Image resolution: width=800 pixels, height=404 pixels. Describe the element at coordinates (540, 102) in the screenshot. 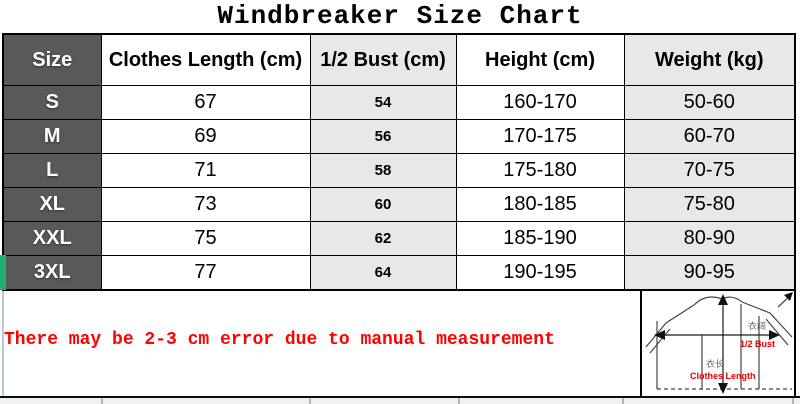

I see `cell-height: 160-170` at that location.